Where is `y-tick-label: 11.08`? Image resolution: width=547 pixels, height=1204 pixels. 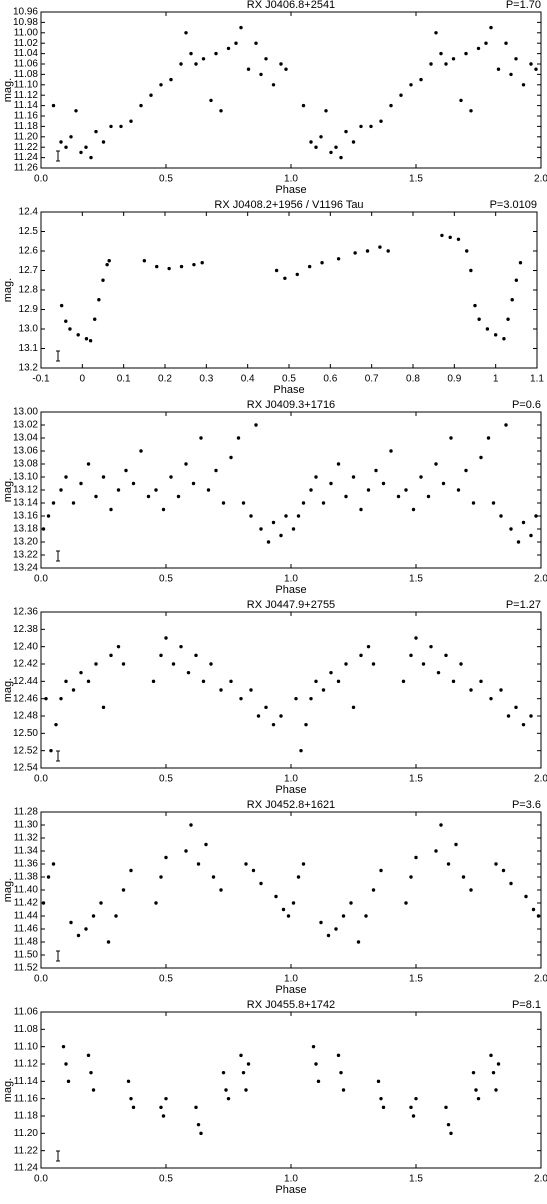
y-tick-label: 11.08 is located at coordinates (26, 74).